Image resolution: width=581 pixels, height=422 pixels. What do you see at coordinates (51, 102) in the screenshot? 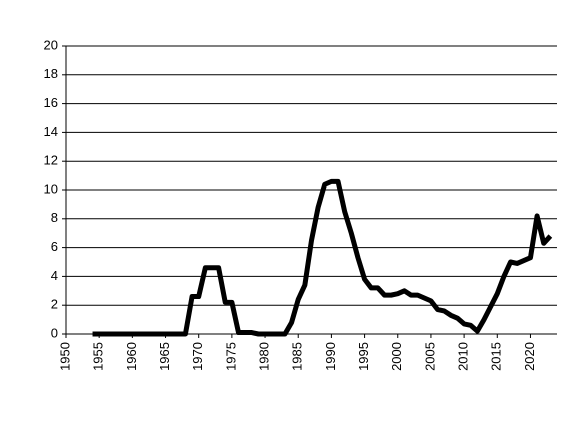
I see `y-tick-label: 16` at bounding box center [51, 102].